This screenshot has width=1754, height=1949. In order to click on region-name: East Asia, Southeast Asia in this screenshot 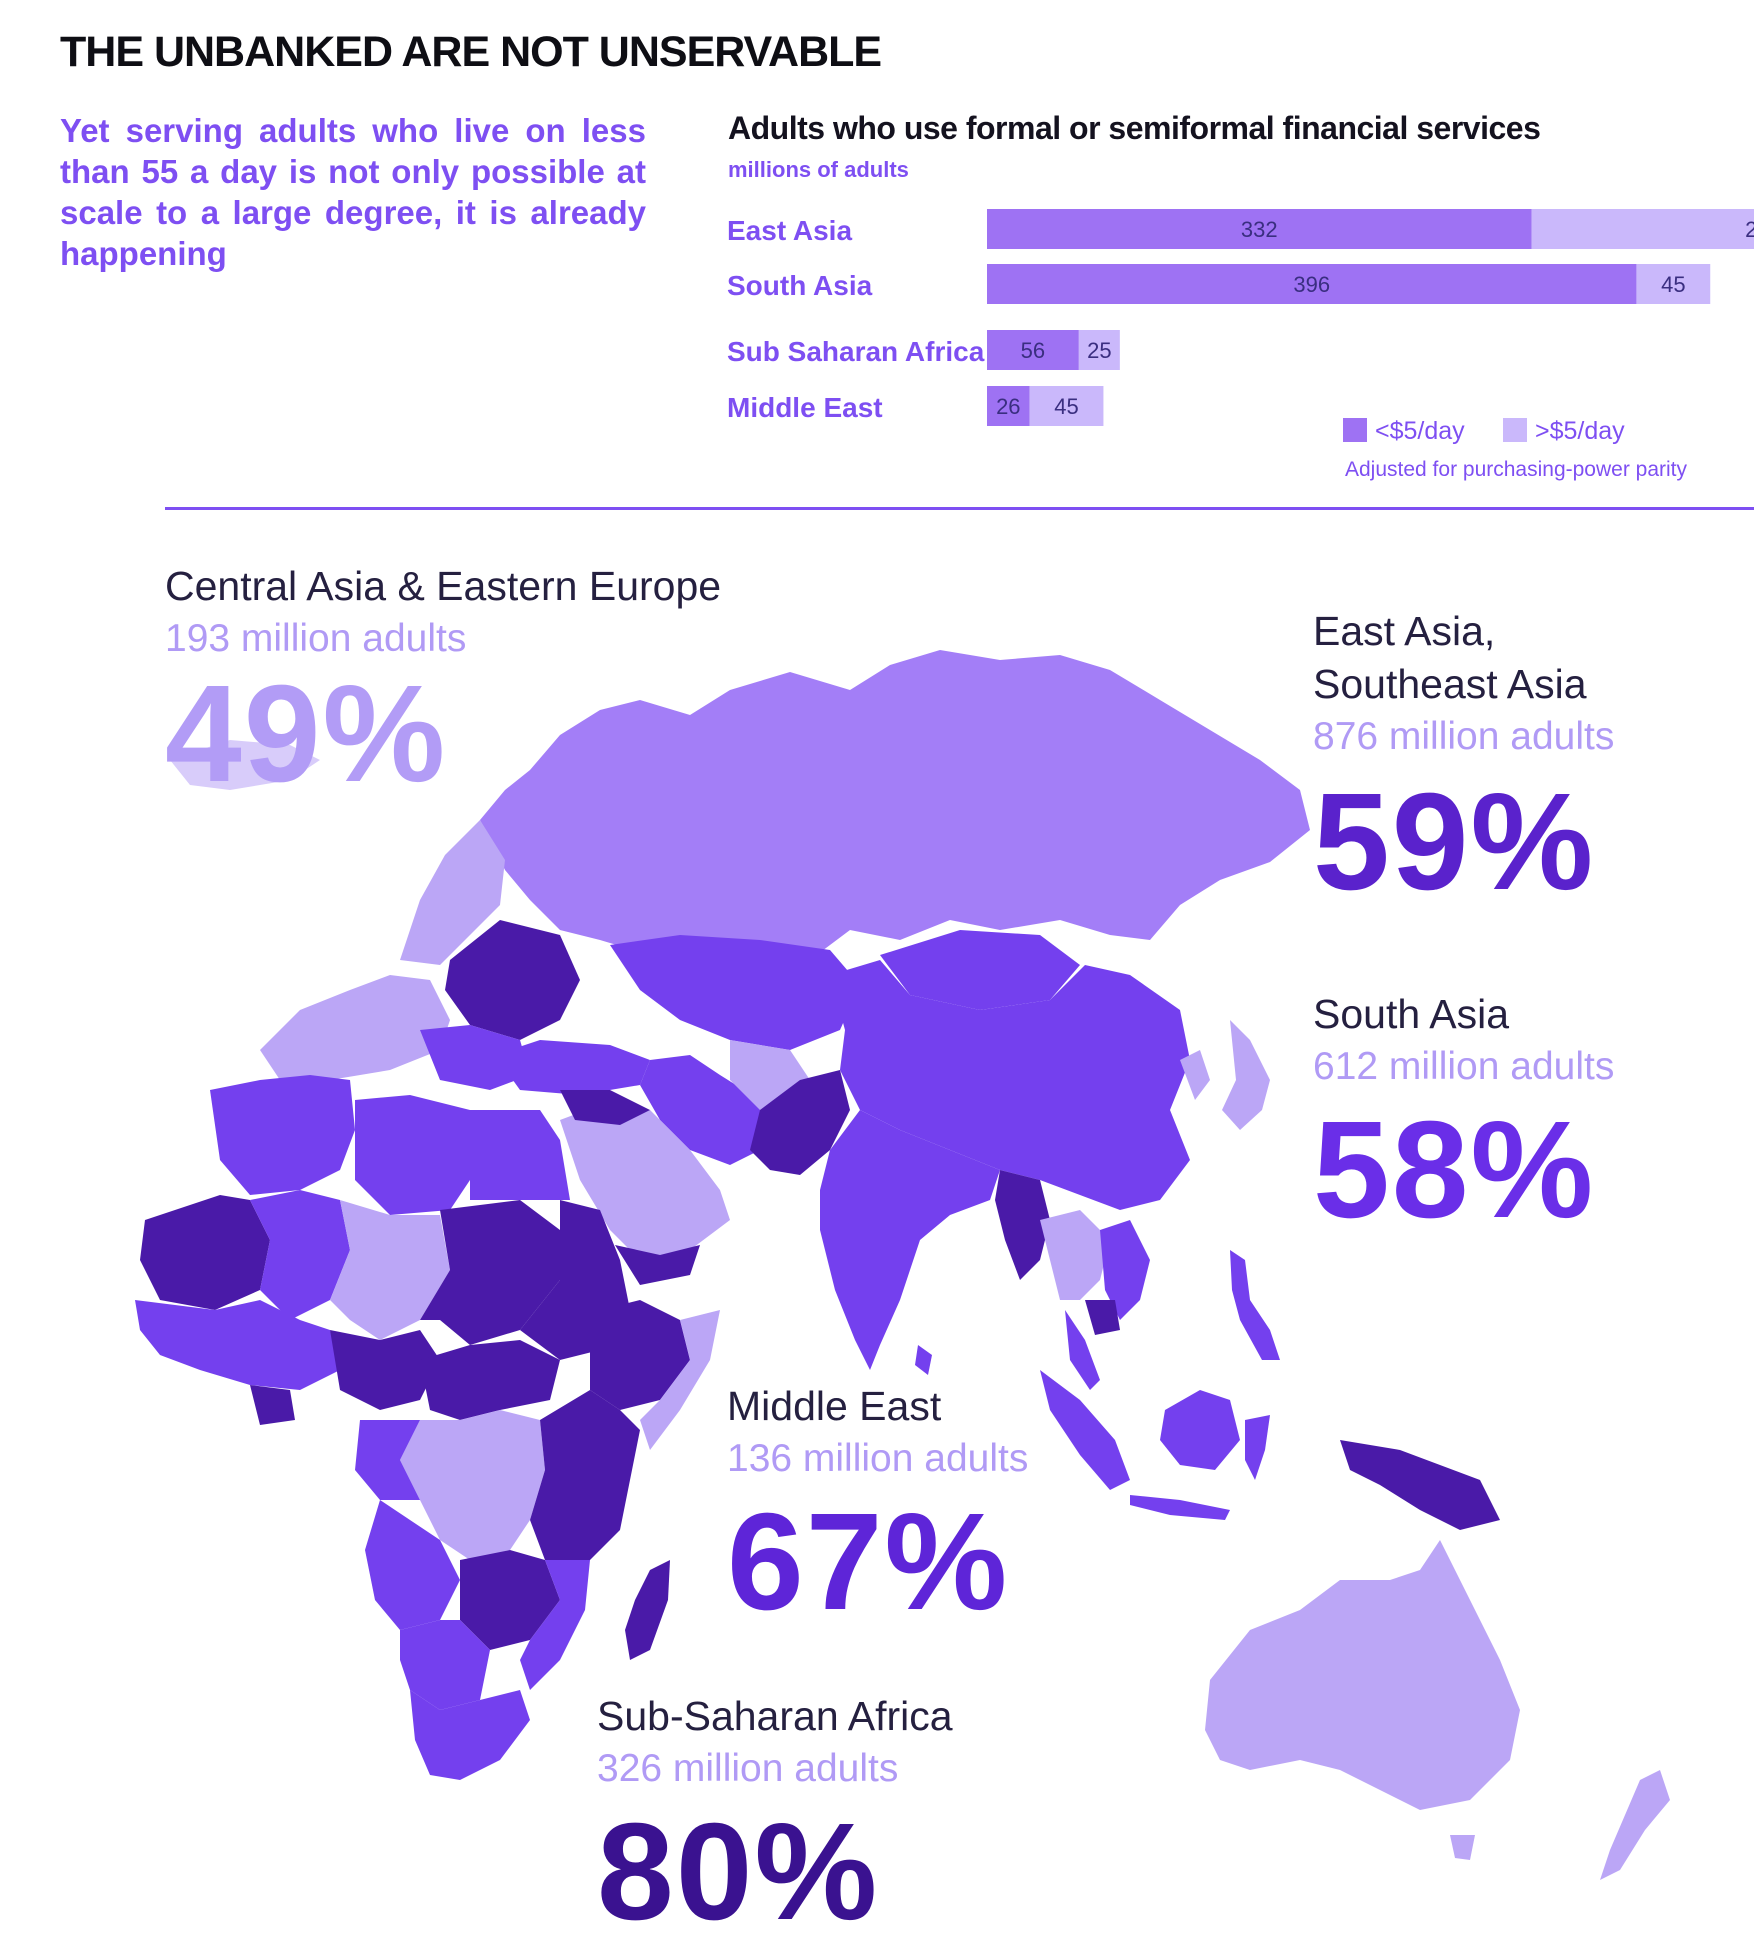, I will do `click(1450, 657)`.